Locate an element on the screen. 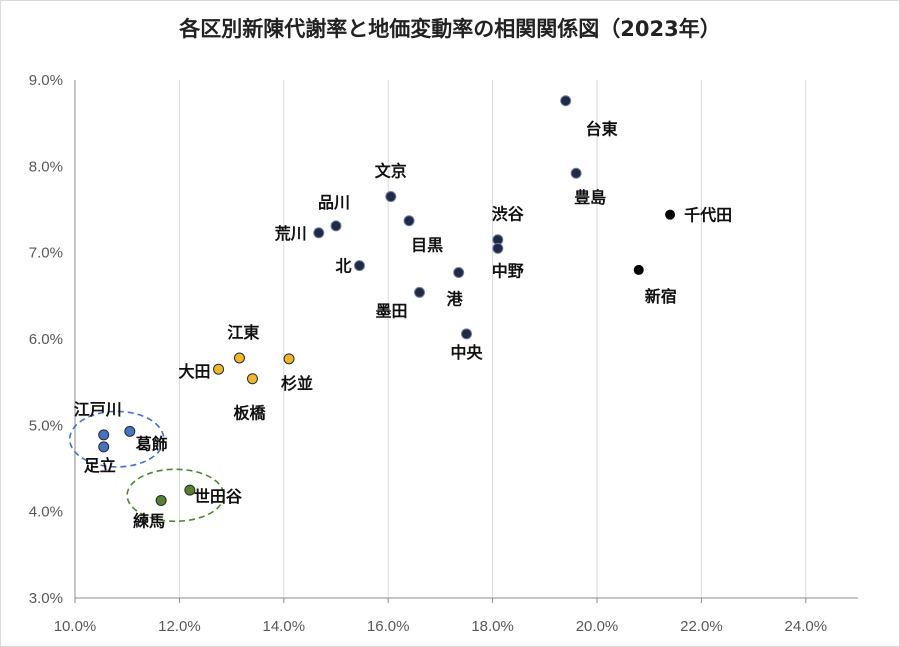  x-tick-label: 12.0% is located at coordinates (179, 626).